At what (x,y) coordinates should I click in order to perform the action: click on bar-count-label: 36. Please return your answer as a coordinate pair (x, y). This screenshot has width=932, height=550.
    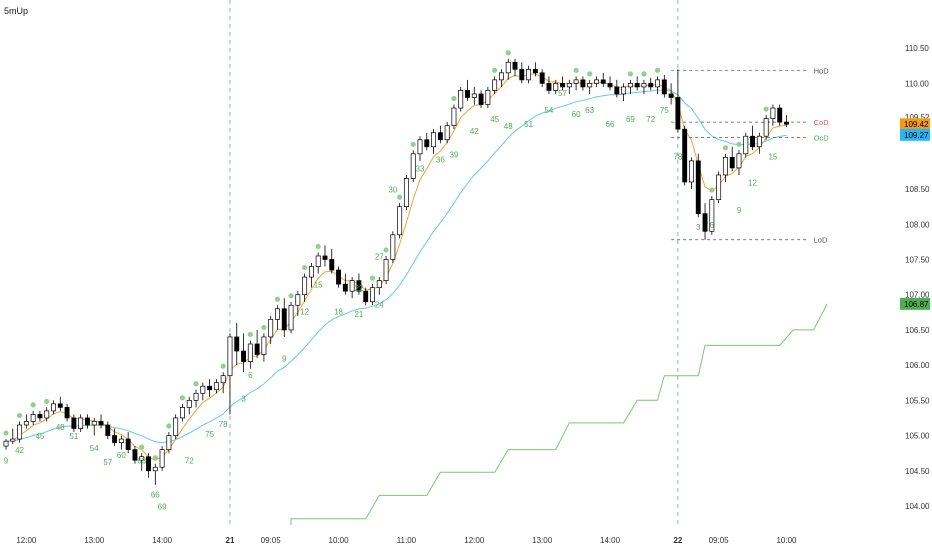
    Looking at the image, I should click on (440, 159).